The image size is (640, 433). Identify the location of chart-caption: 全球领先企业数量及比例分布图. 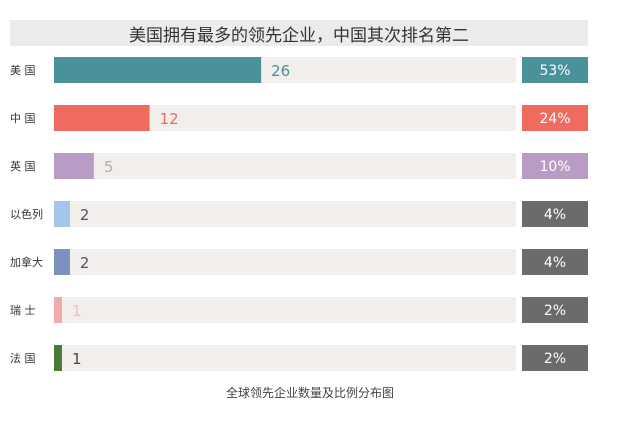
(309, 393).